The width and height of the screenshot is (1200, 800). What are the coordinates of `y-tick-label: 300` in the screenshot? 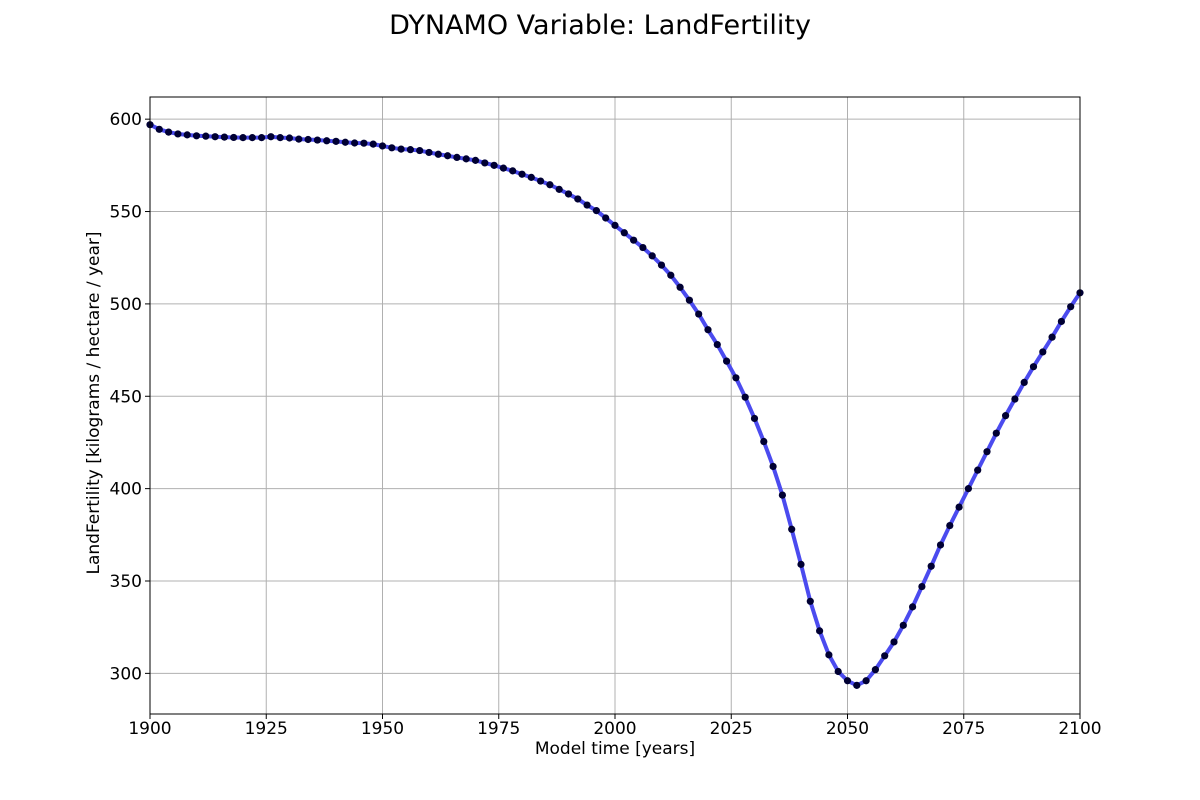 It's located at (126, 674).